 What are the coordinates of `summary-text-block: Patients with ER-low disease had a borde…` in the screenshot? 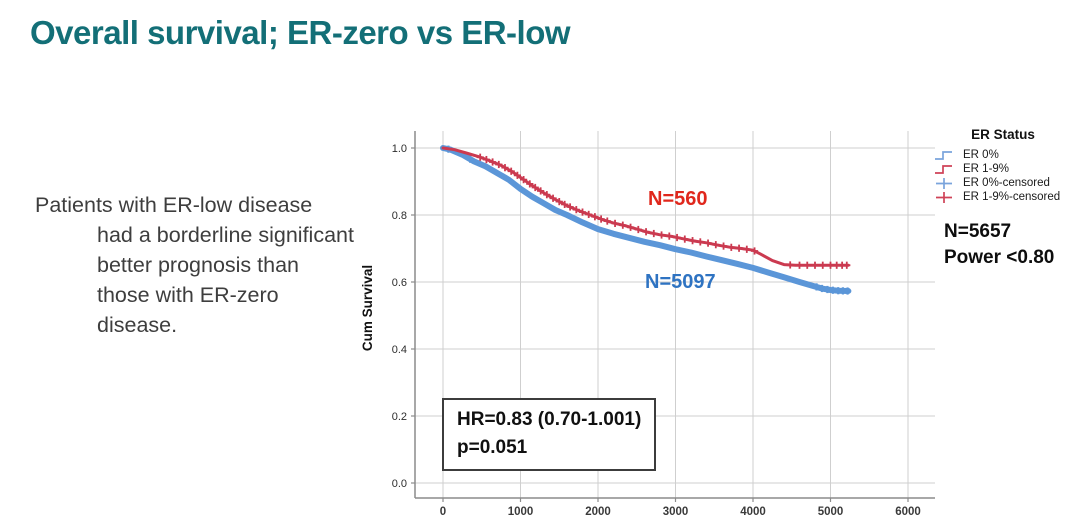 It's located at (200, 265).